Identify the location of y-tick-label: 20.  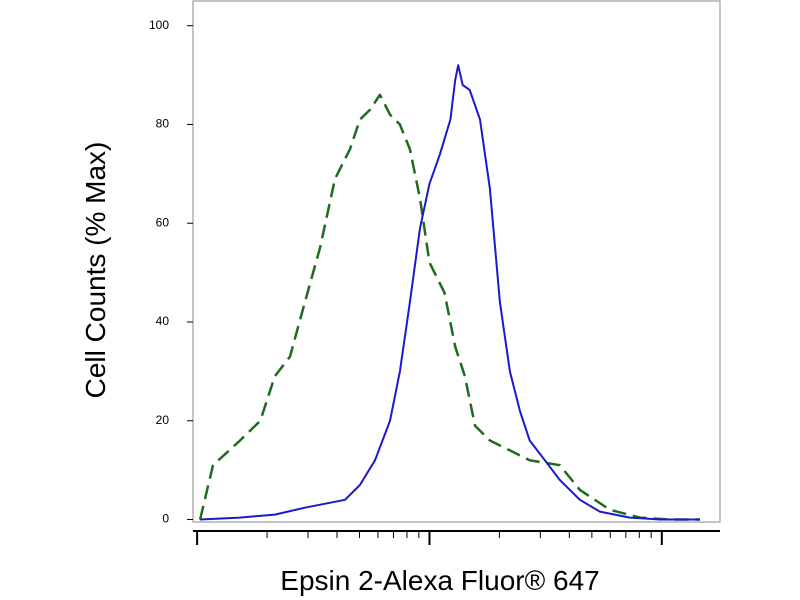
(163, 420).